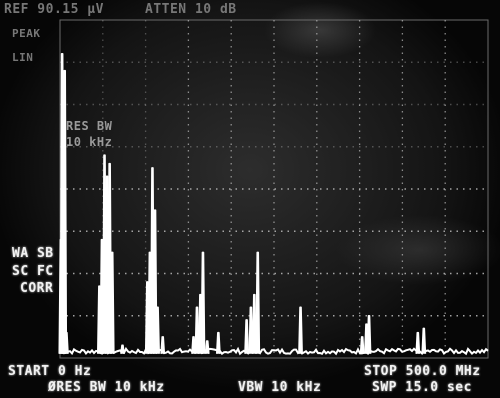 This screenshot has width=500, height=398. Describe the element at coordinates (191, 9) in the screenshot. I see `attenuation-readout: ATTEN 10 dB` at that location.